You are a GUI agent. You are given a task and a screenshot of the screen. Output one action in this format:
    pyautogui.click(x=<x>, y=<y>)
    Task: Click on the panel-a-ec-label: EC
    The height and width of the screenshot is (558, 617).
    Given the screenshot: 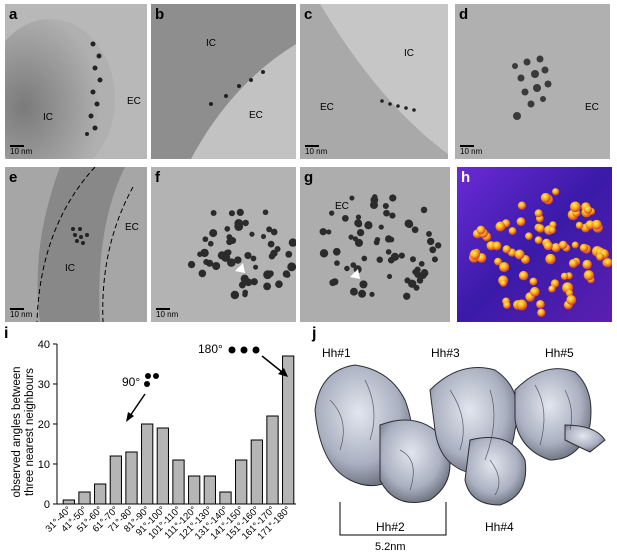 What is the action you would take?
    pyautogui.click(x=134, y=101)
    